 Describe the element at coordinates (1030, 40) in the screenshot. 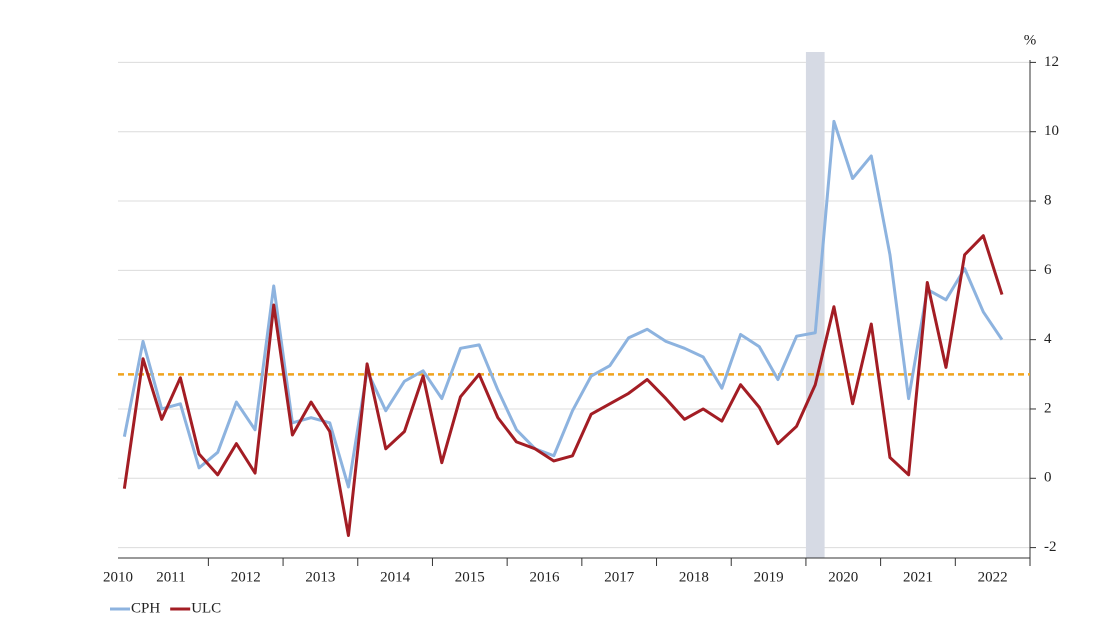

I see `y-axis-label: %` at that location.